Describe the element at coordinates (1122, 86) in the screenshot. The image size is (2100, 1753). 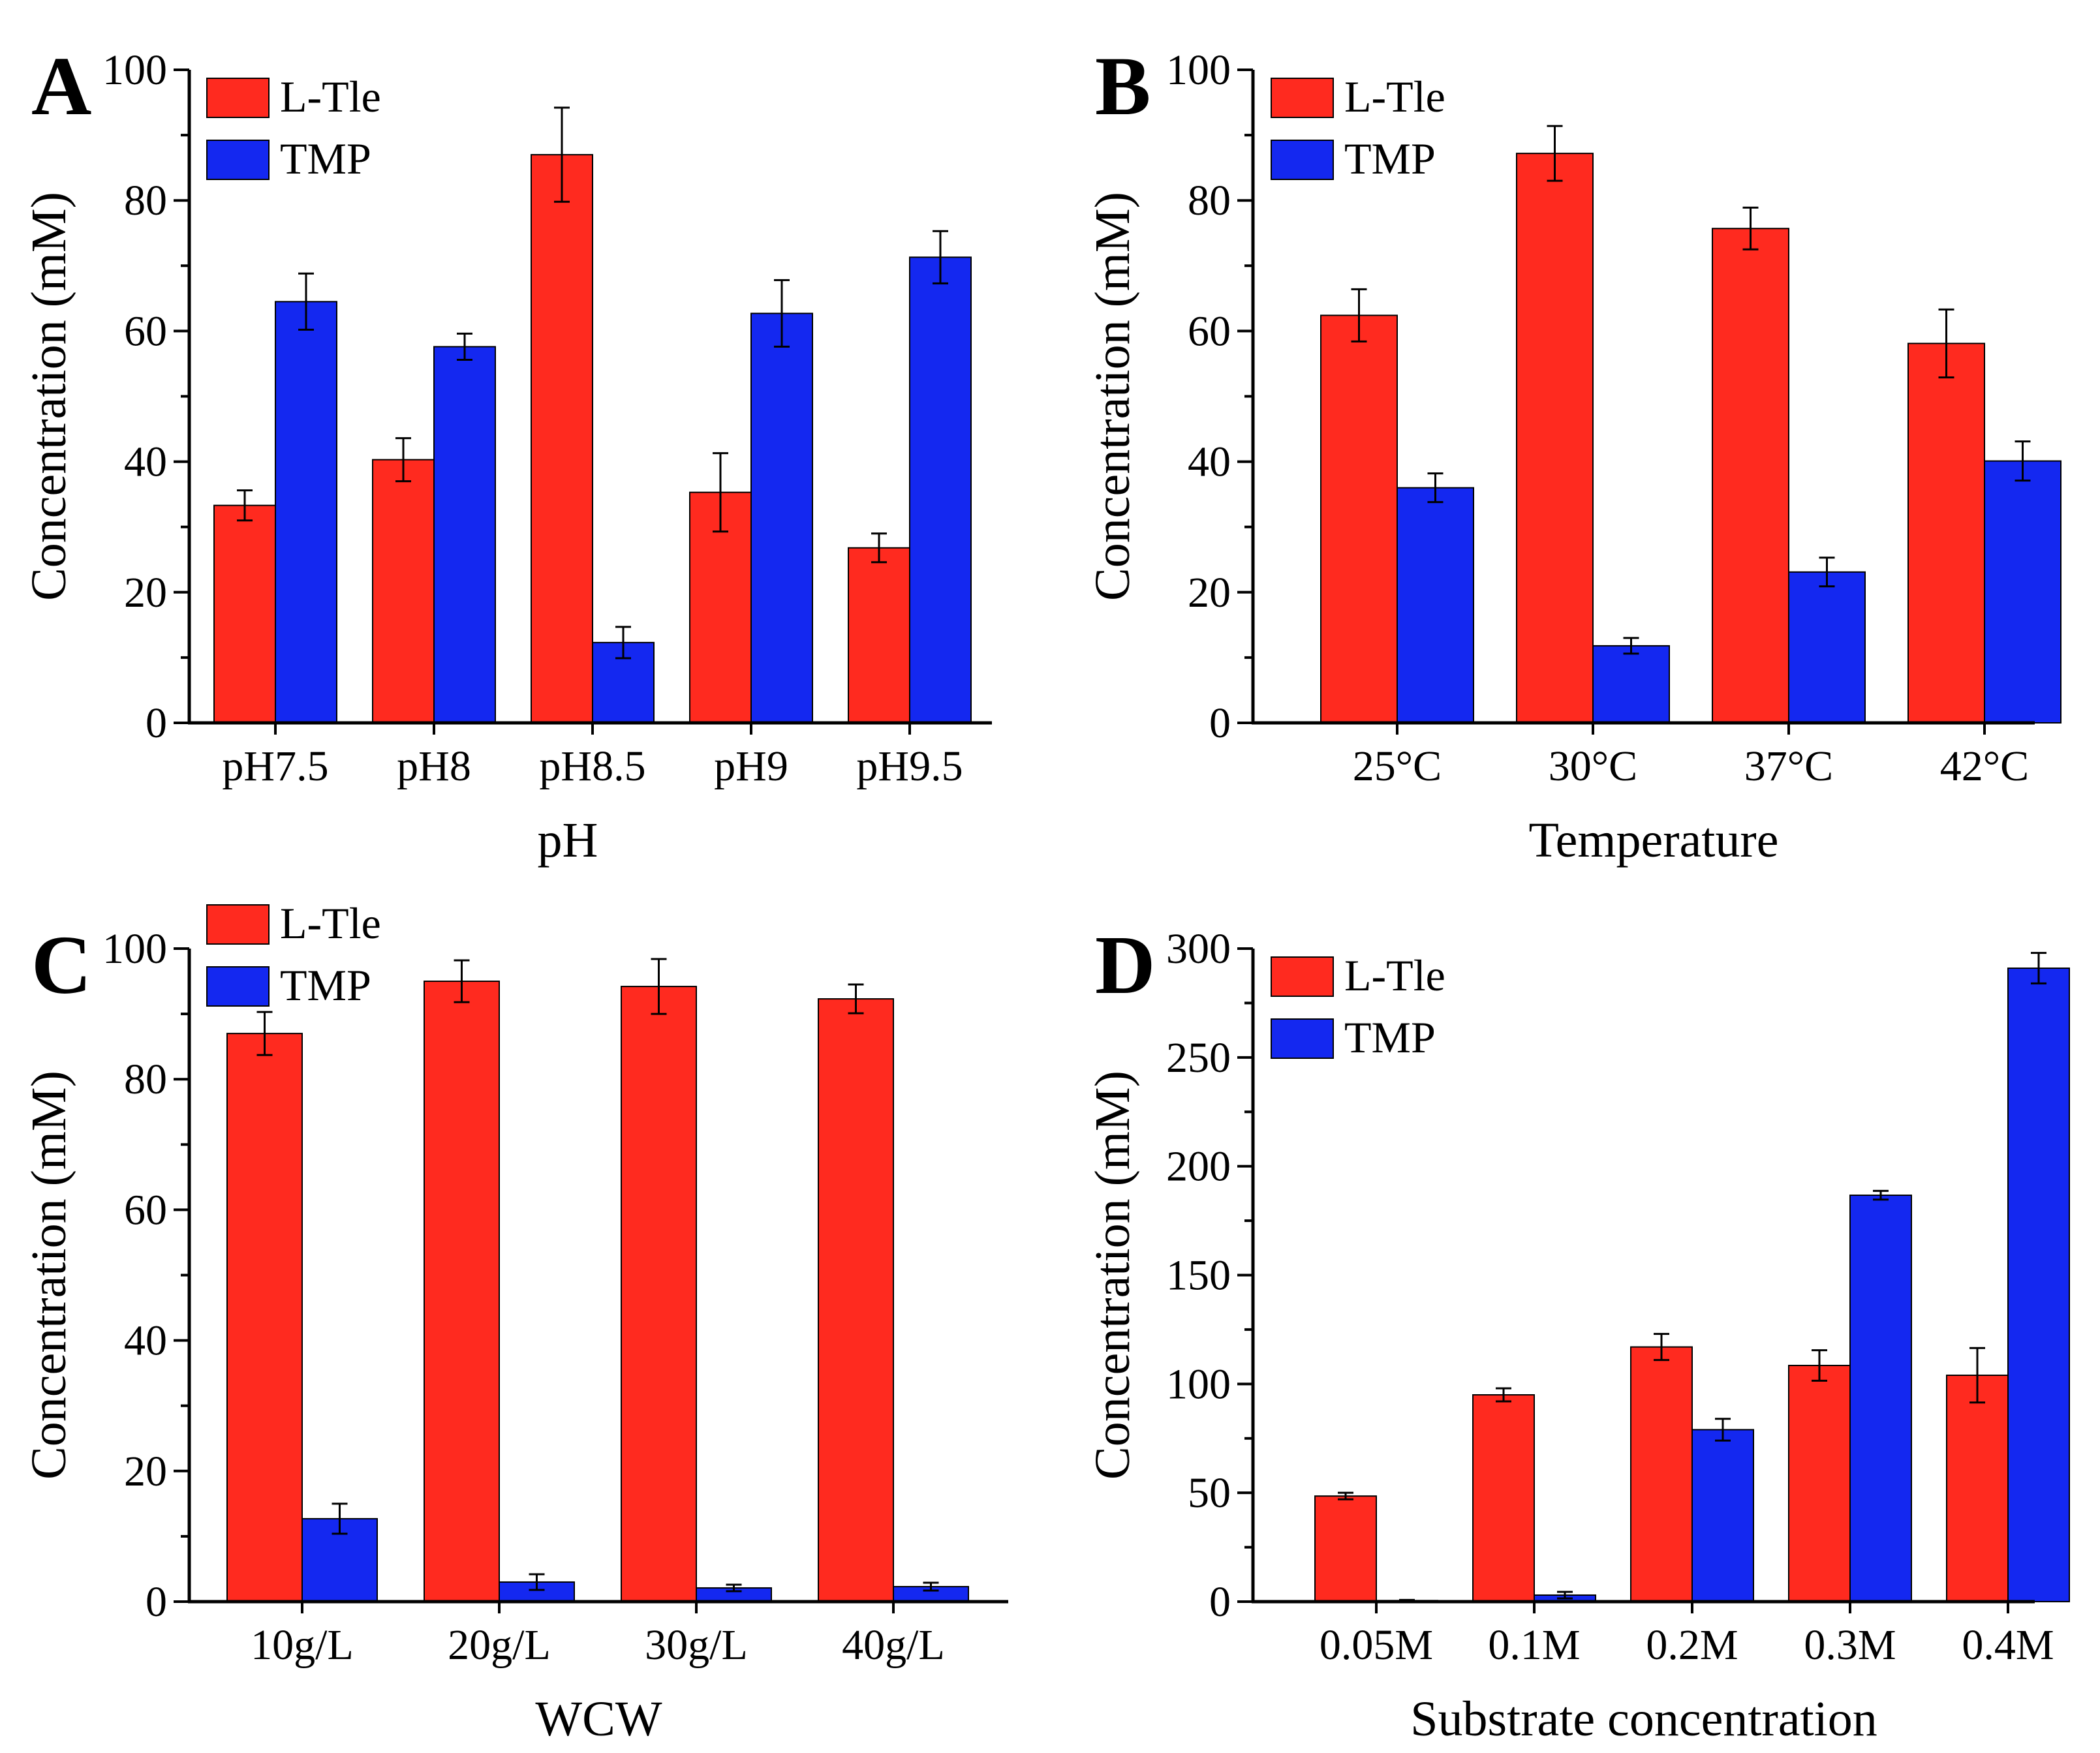
I see `panel-label: B` at that location.